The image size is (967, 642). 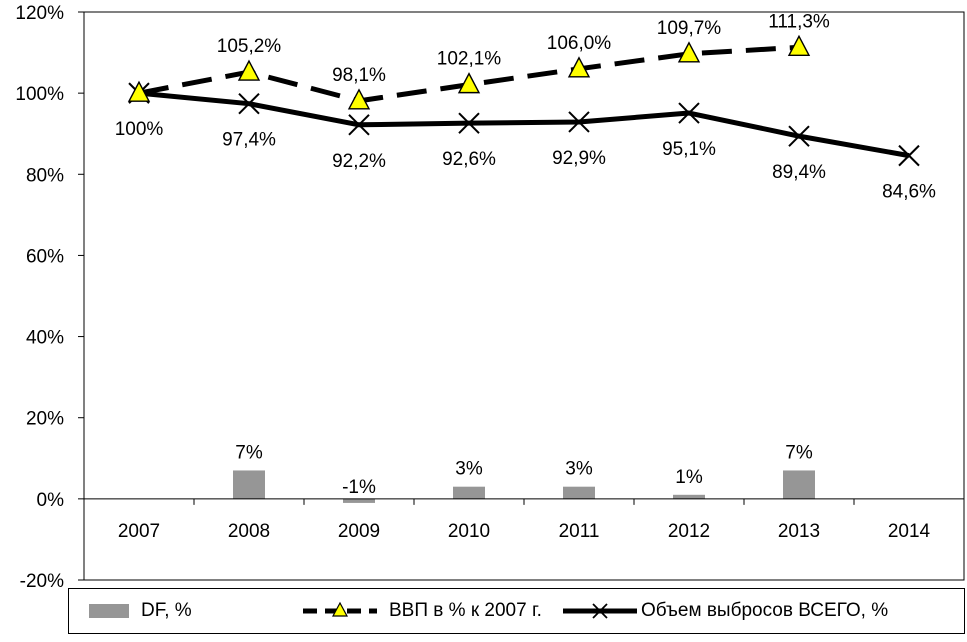 What do you see at coordinates (249, 70) in the screenshot?
I see `marker-triangle-2008` at bounding box center [249, 70].